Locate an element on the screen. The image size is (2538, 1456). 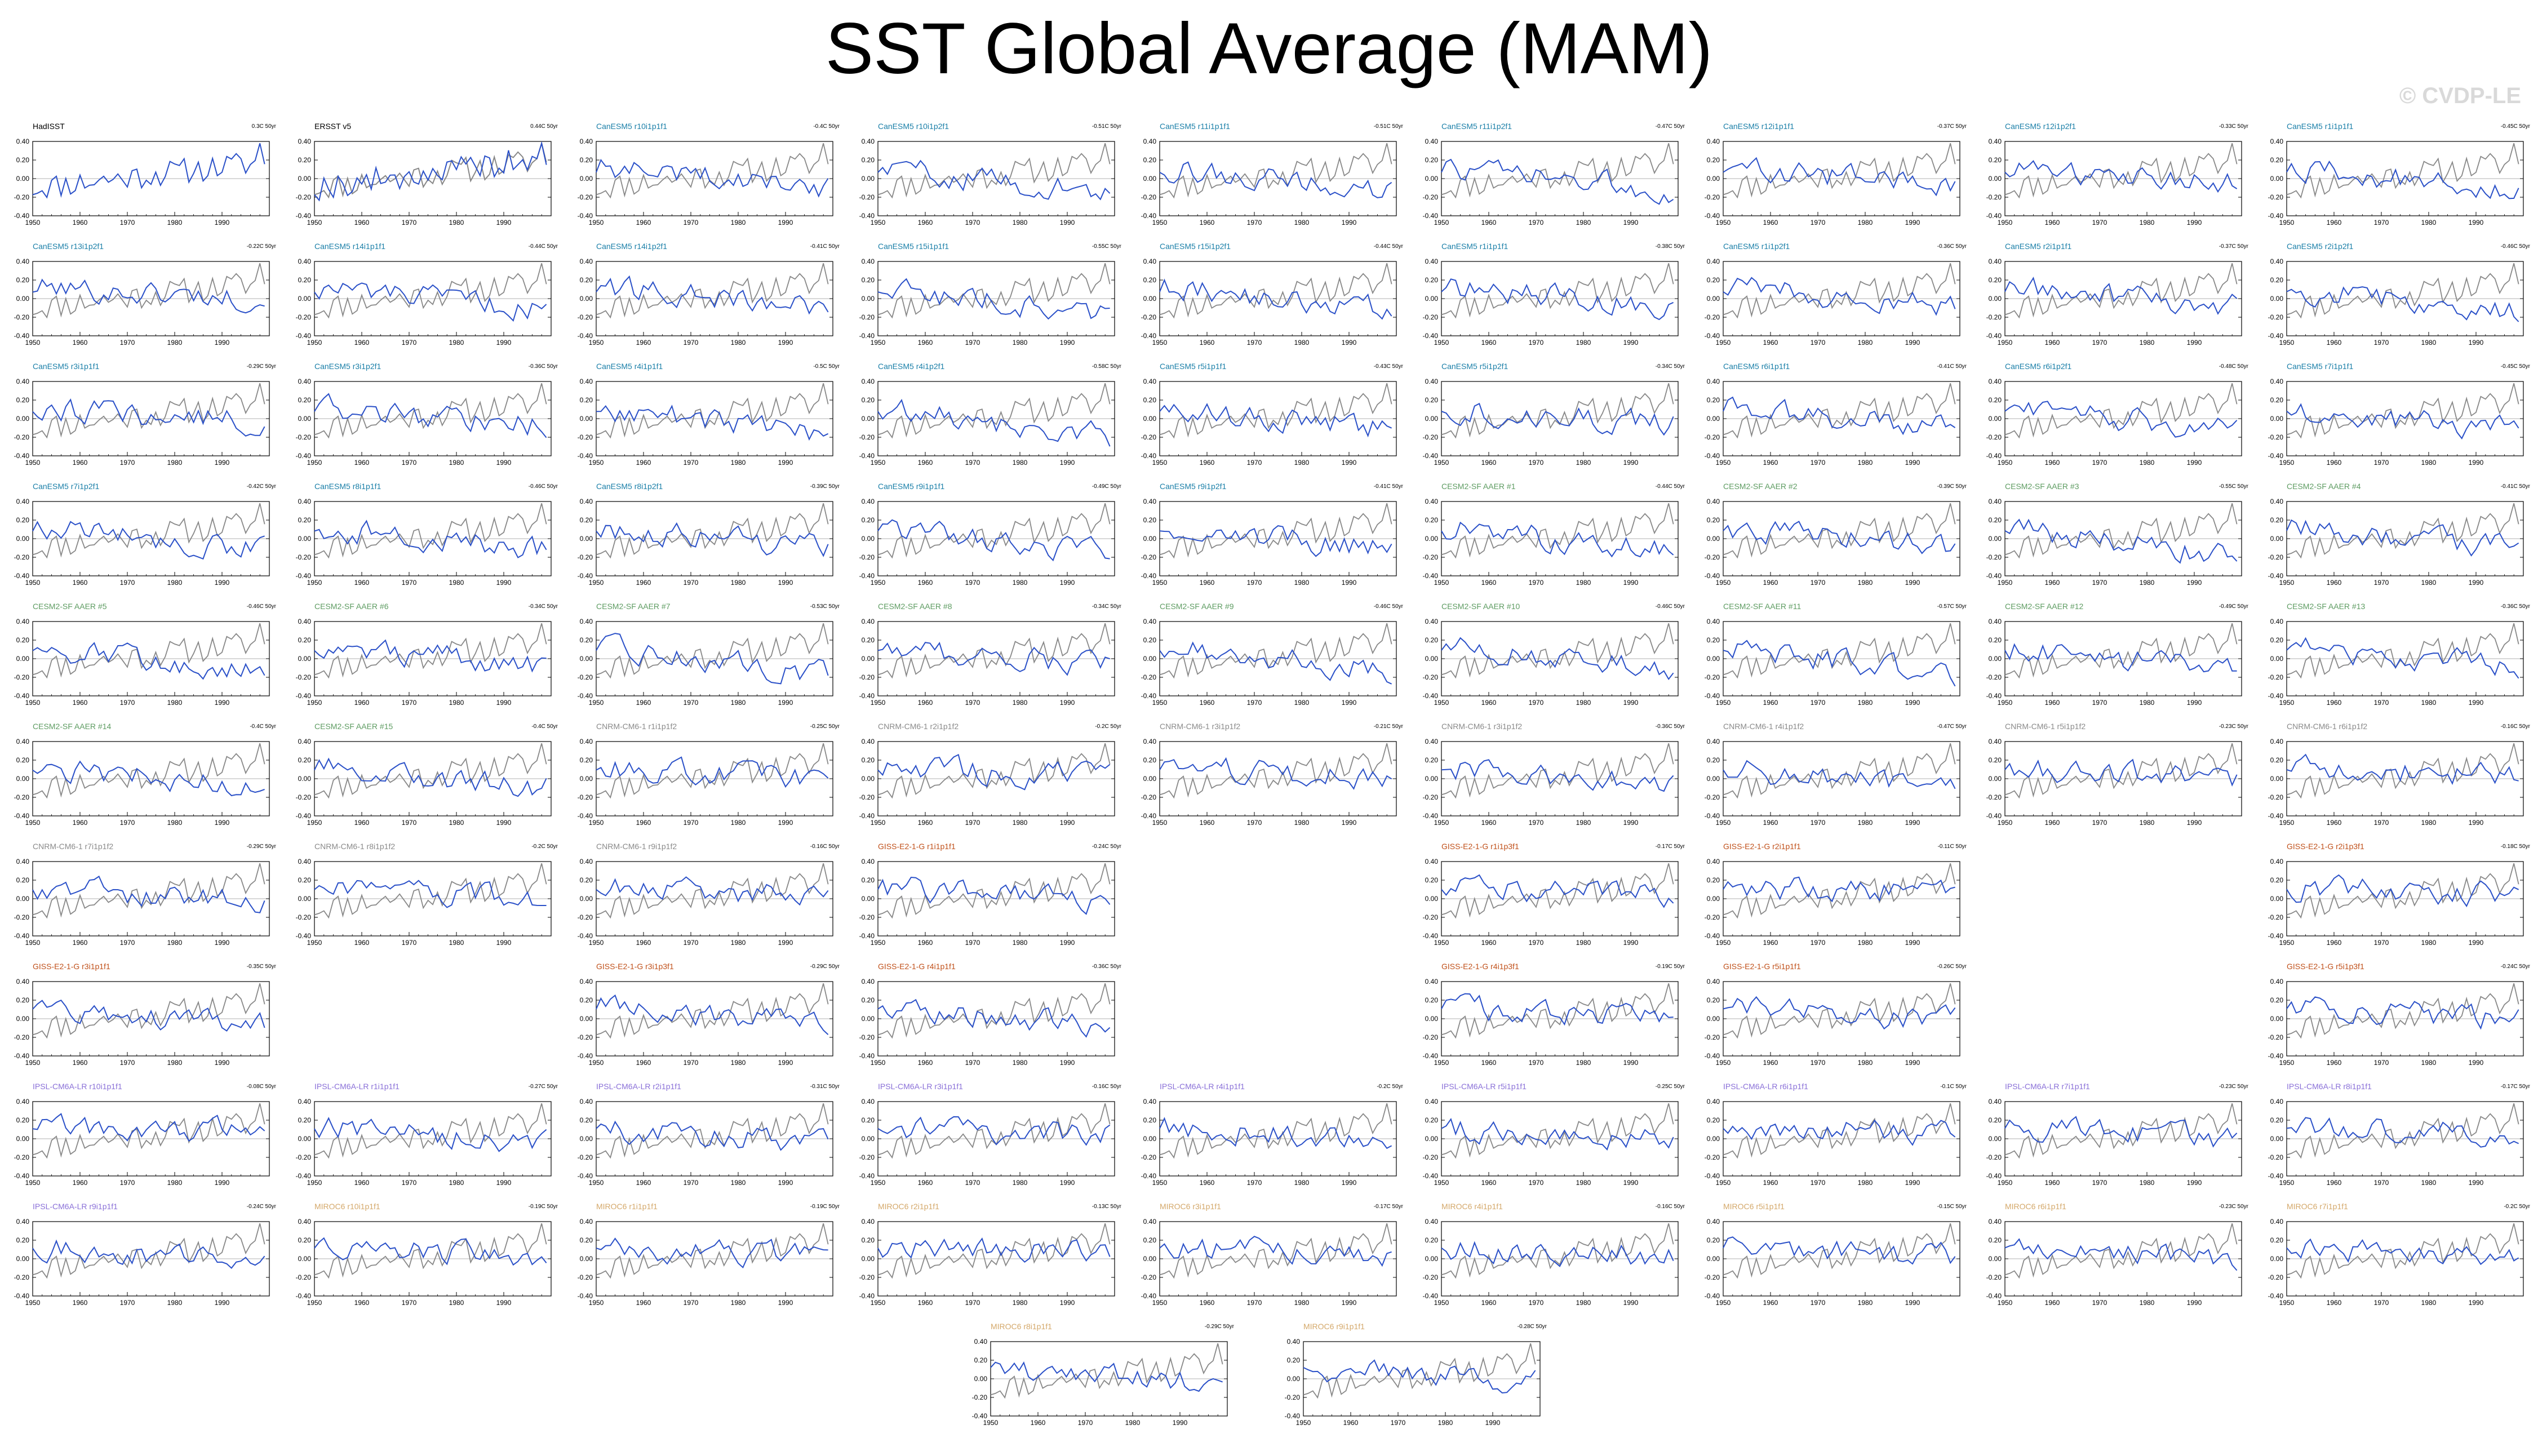
panel-title: CanESM5 r3i1p1f1 is located at coordinates (66, 366).